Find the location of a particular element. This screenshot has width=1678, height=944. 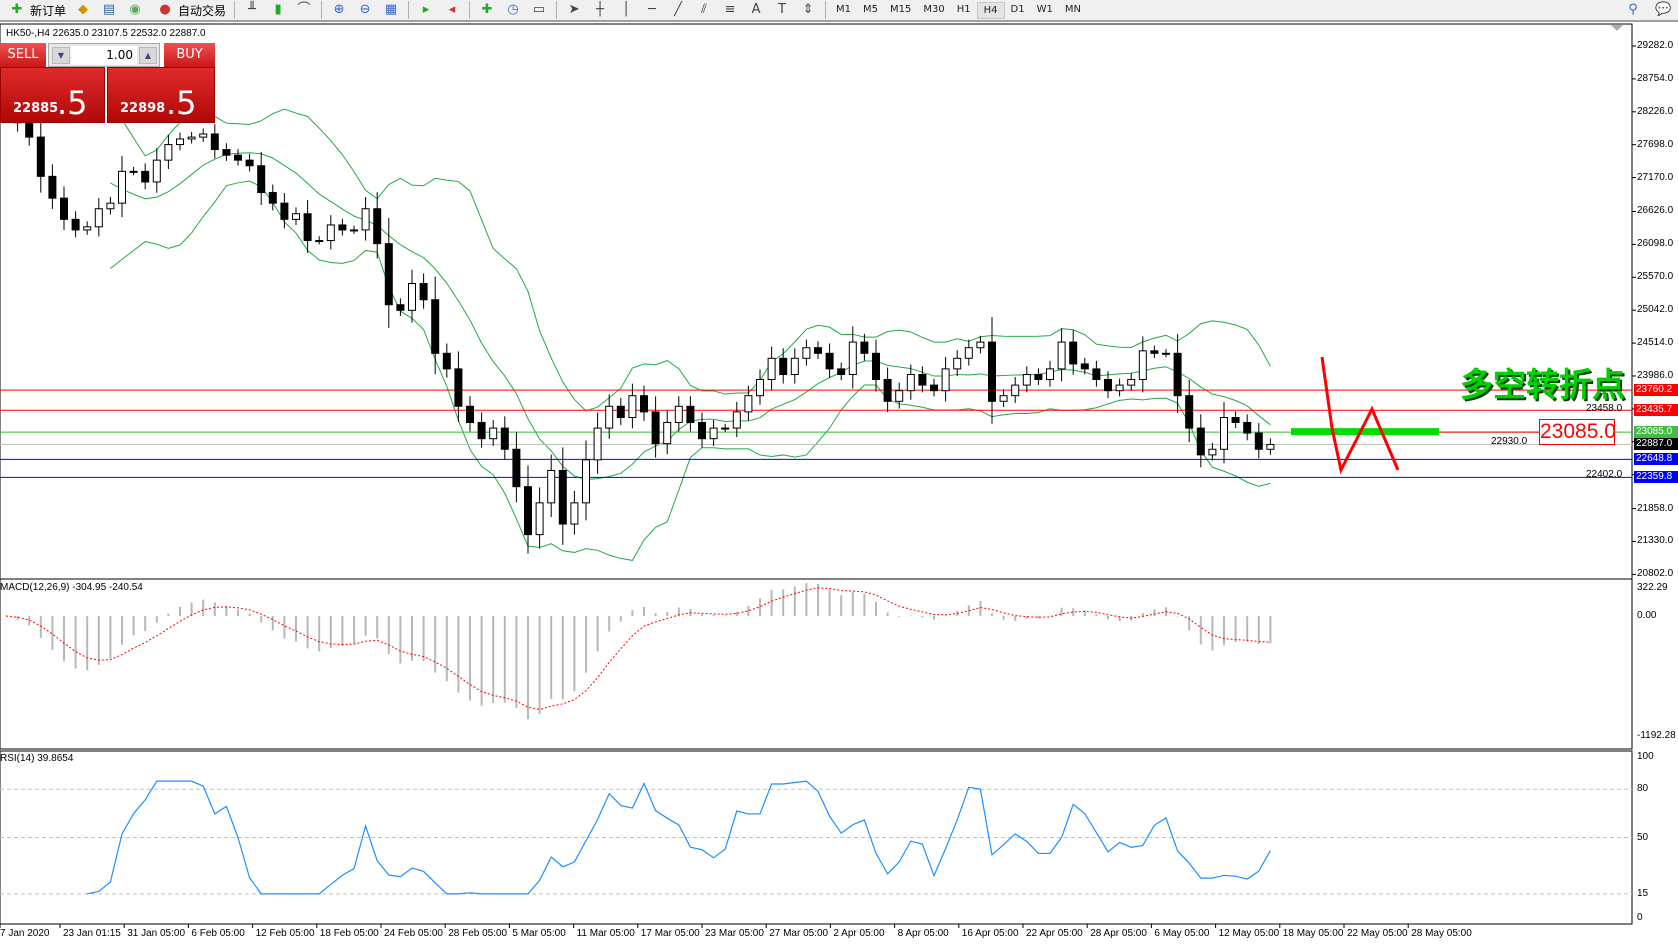

price-axis-label: 27170.0 is located at coordinates (1655, 177).